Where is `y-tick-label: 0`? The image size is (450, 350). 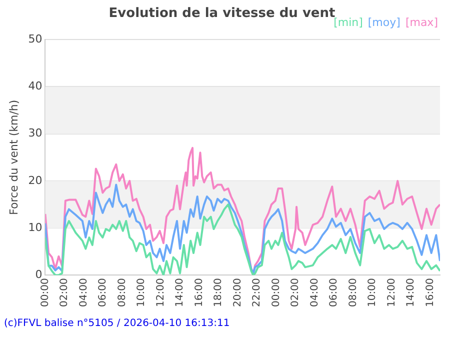 y-tick-label: 0 is located at coordinates (38, 275).